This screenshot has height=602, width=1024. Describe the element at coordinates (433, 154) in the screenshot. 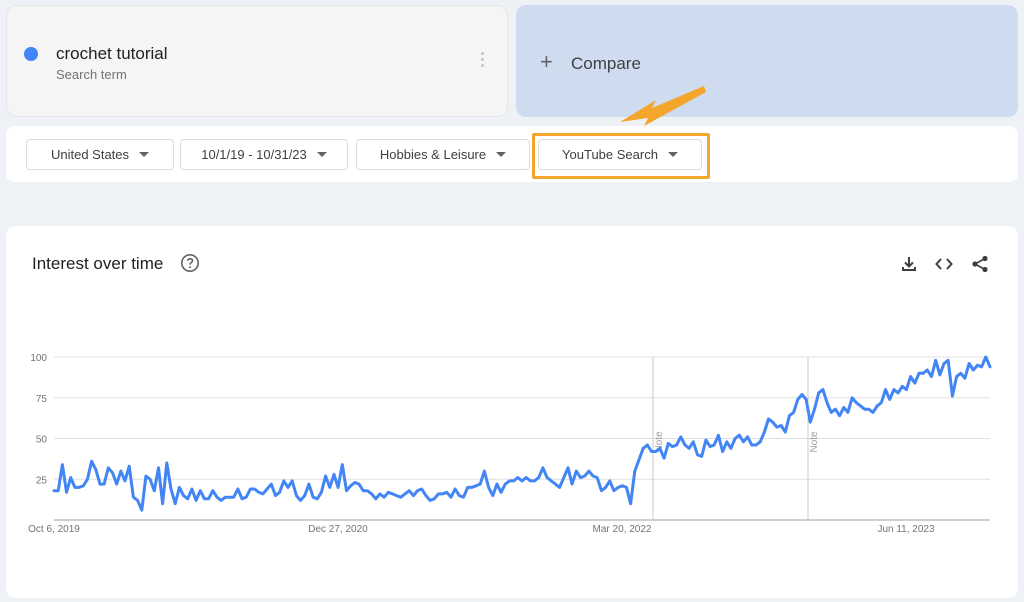

I see `category-filter-label: Hobbies & Leisure` at that location.